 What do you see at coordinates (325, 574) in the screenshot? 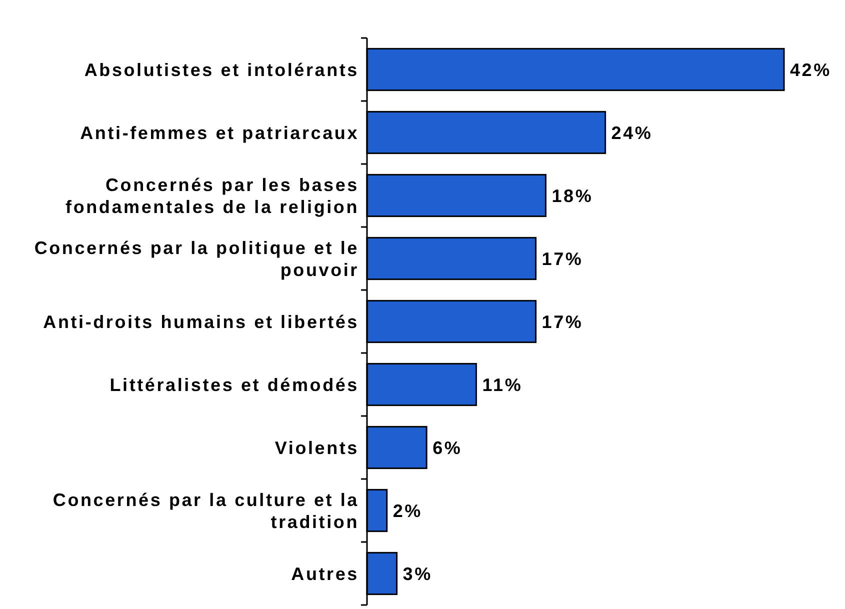
I see `y-tick-label: Autres` at bounding box center [325, 574].